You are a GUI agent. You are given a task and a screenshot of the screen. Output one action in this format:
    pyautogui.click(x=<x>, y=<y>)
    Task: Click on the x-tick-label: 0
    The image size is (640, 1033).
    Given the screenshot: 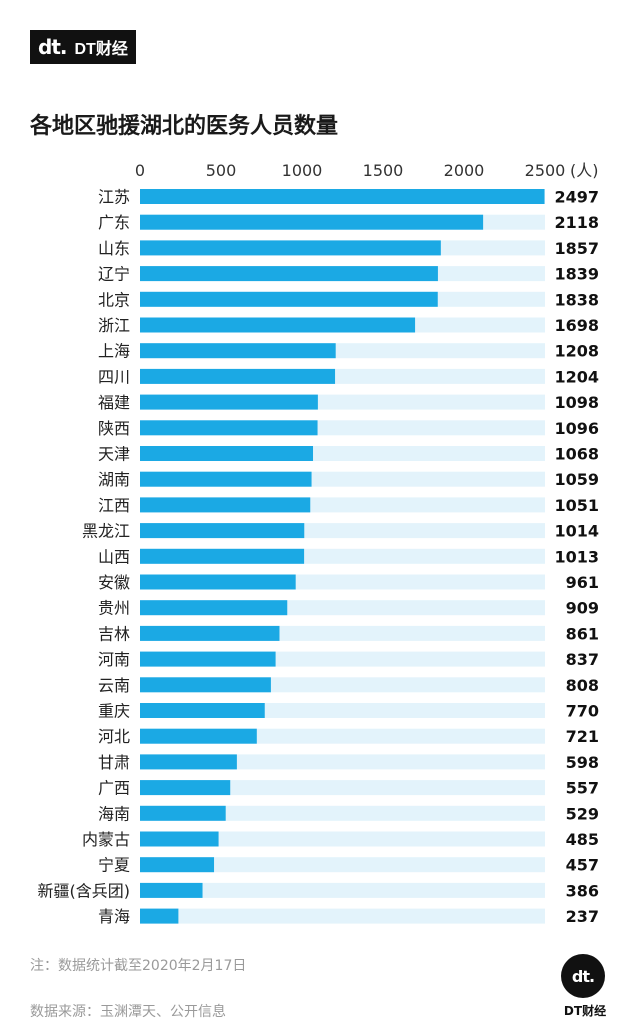 What is the action you would take?
    pyautogui.click(x=140, y=170)
    